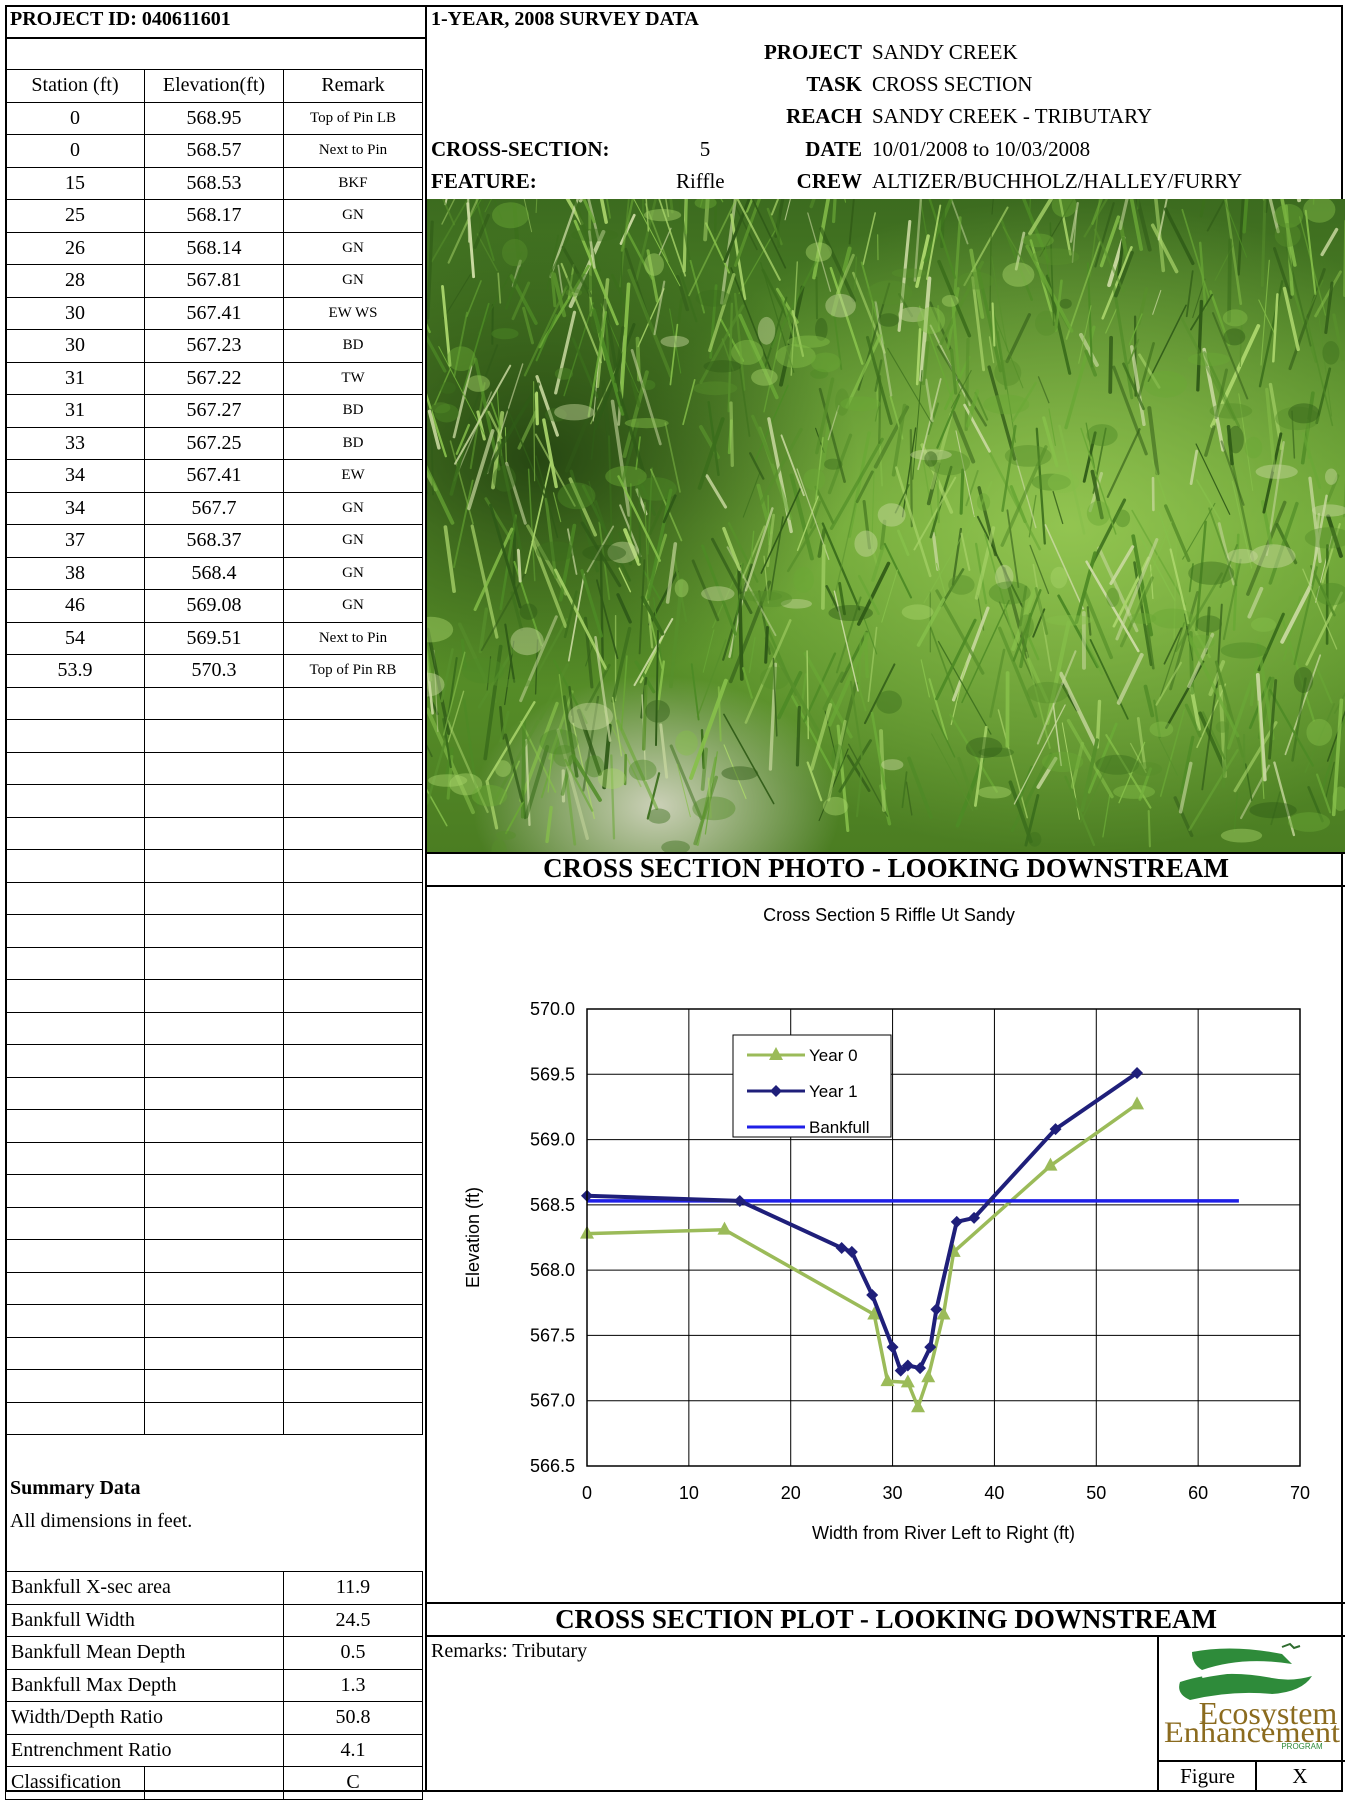  What do you see at coordinates (1251, 1761) in the screenshot?
I see `divider` at bounding box center [1251, 1761].